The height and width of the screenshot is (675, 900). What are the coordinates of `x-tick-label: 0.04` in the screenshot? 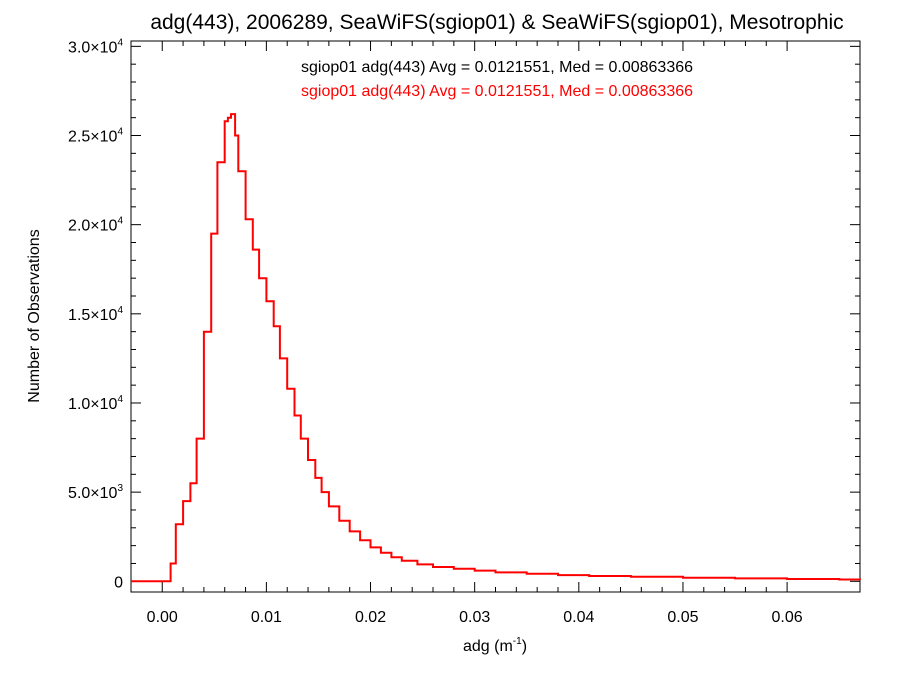 It's located at (578, 617).